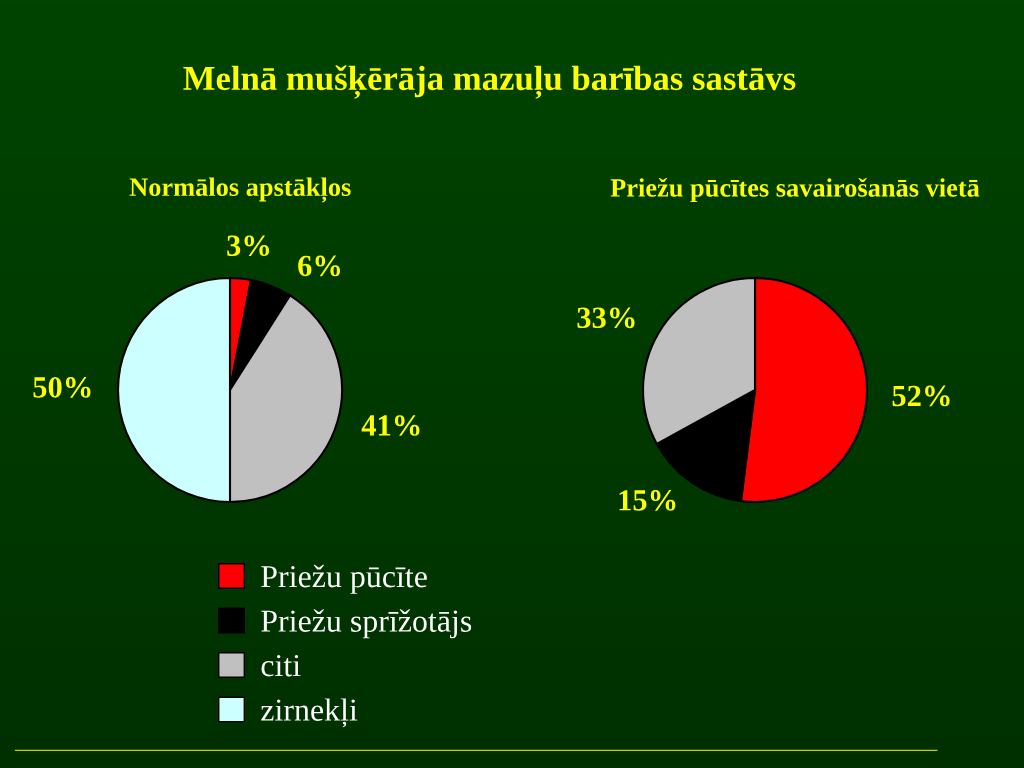 Image resolution: width=1024 pixels, height=768 pixels. Describe the element at coordinates (344, 579) in the screenshot. I see `legend-label: Priežu pūcīte` at that location.